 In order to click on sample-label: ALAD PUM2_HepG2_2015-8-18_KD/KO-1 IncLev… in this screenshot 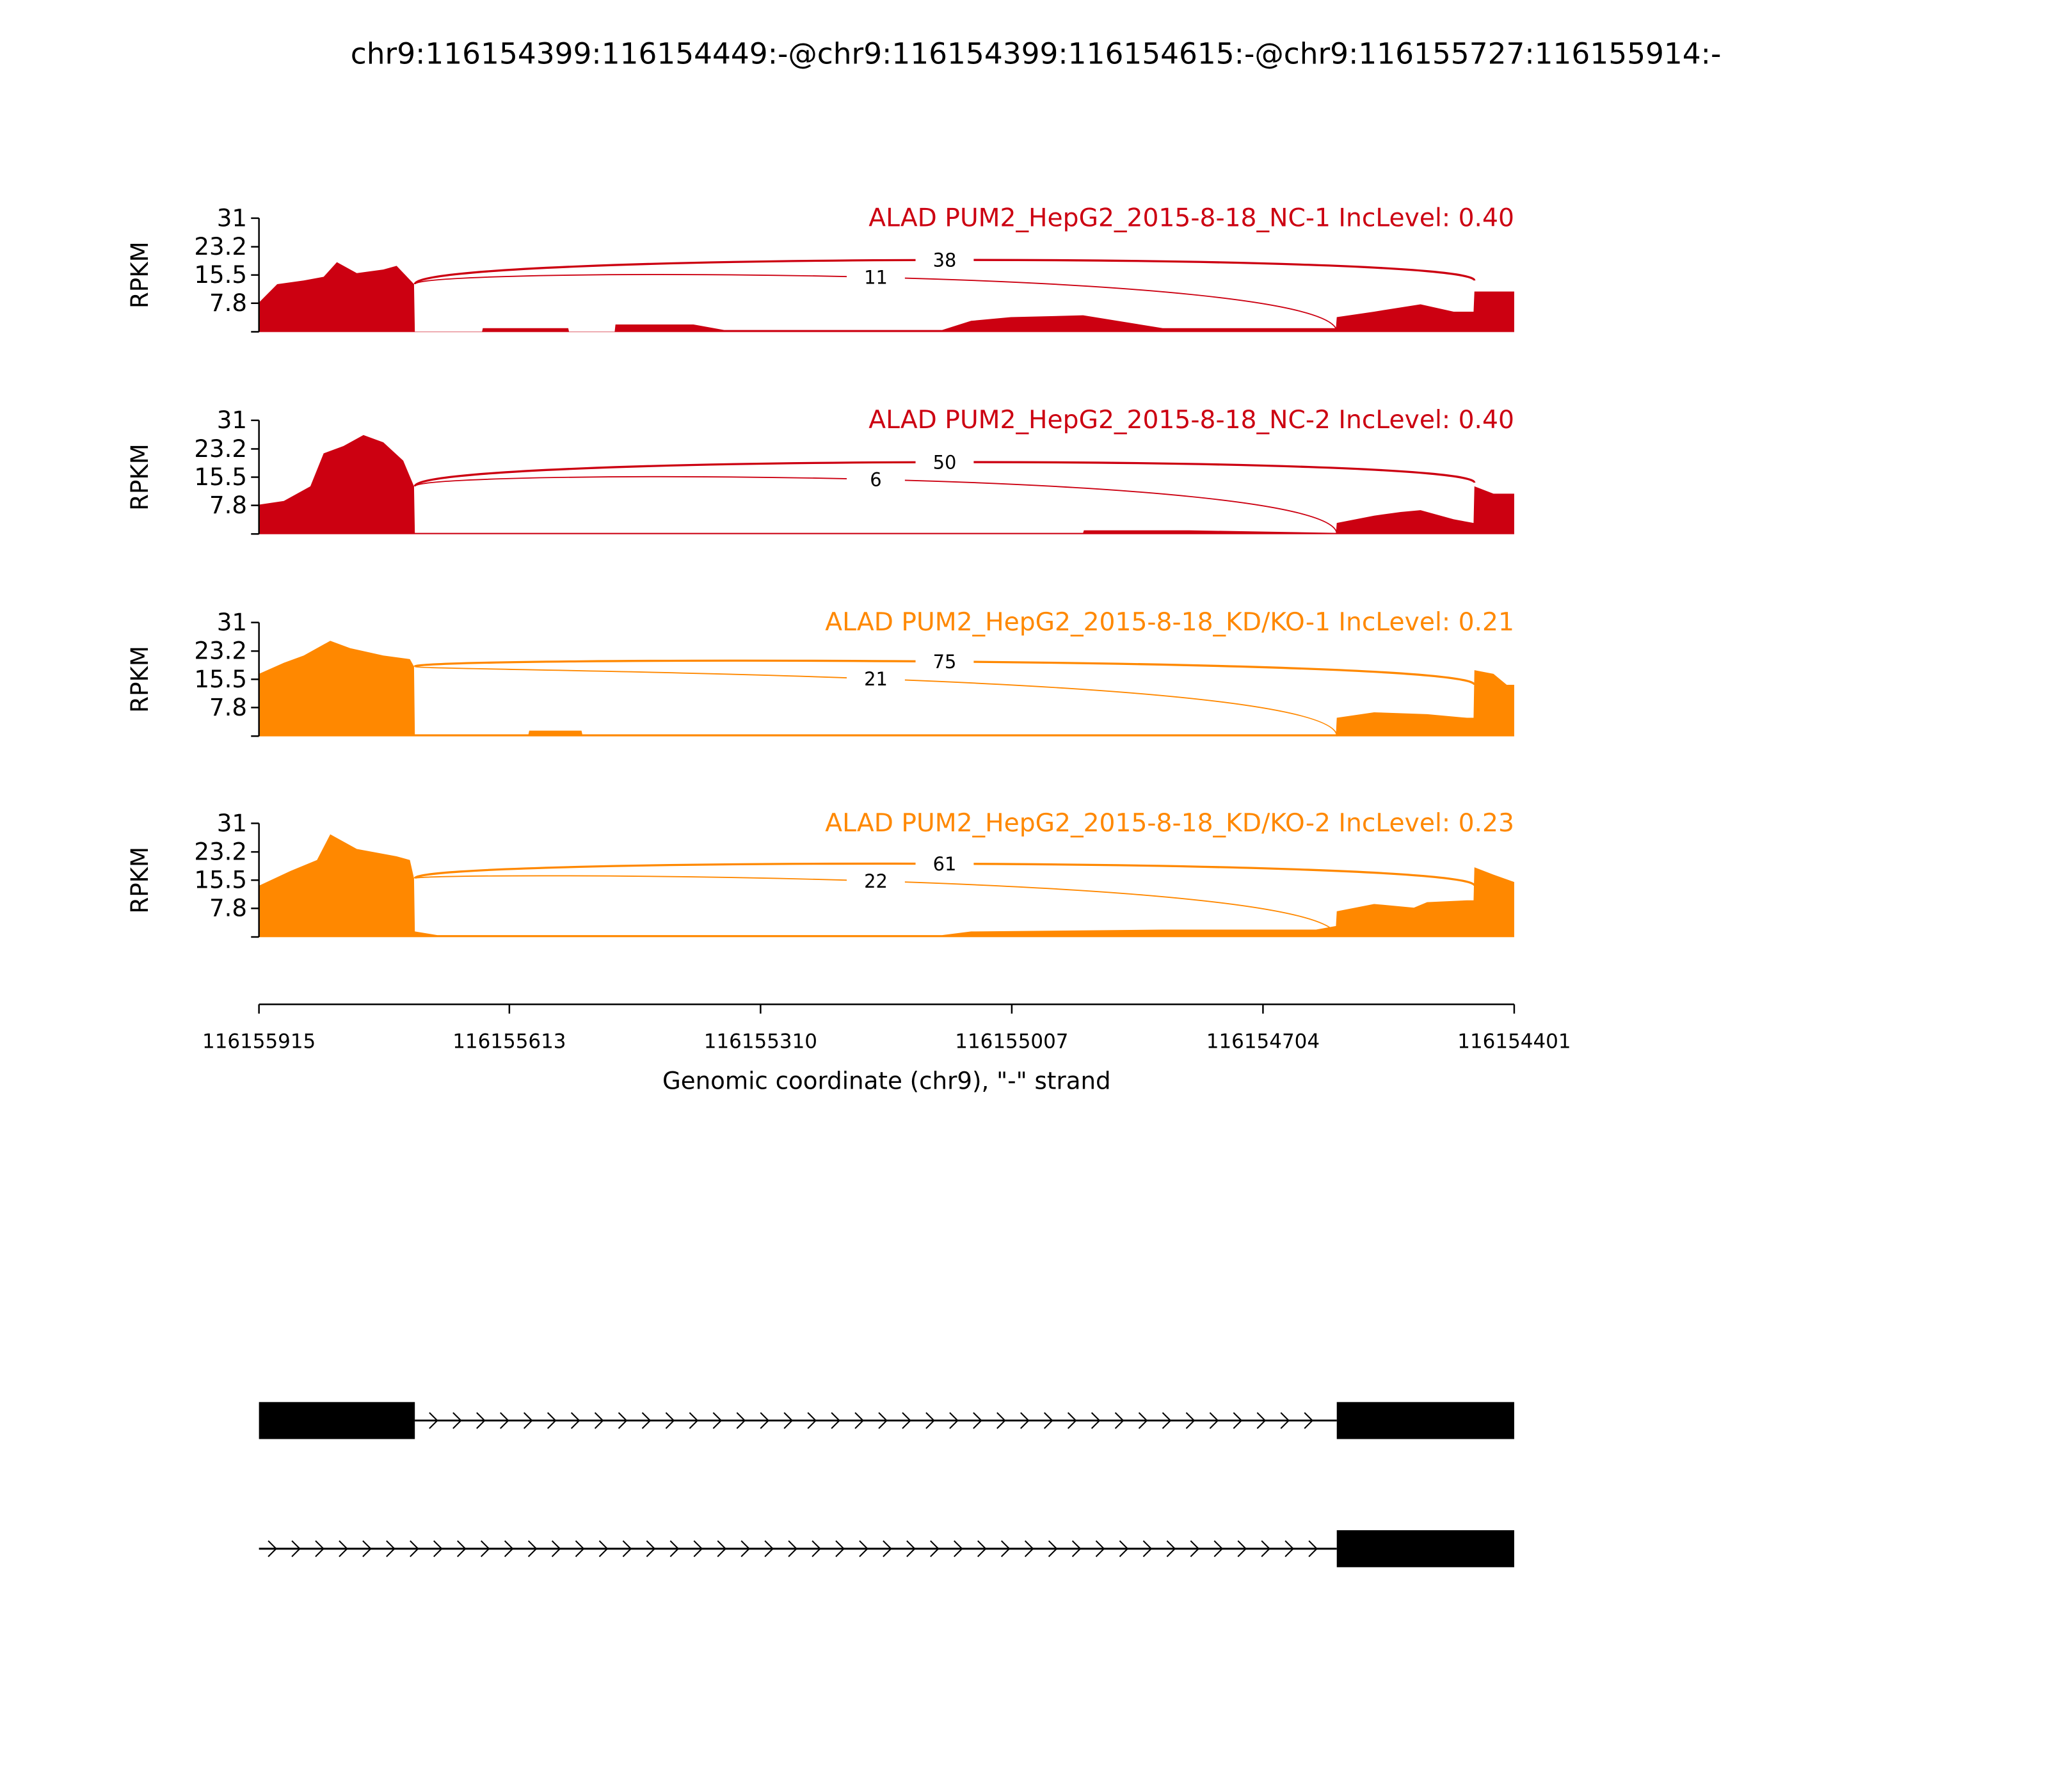, I will do `click(1169, 622)`.